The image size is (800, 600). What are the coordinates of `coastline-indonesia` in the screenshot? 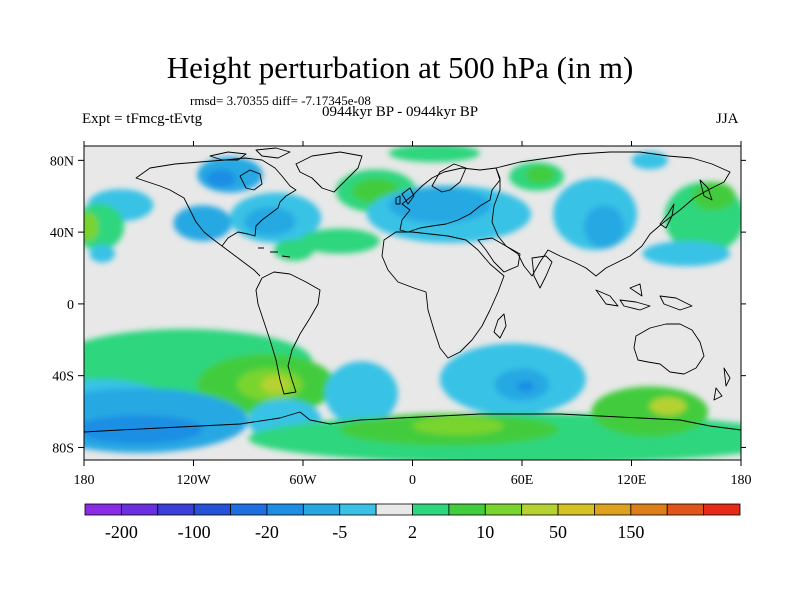 It's located at (644, 297).